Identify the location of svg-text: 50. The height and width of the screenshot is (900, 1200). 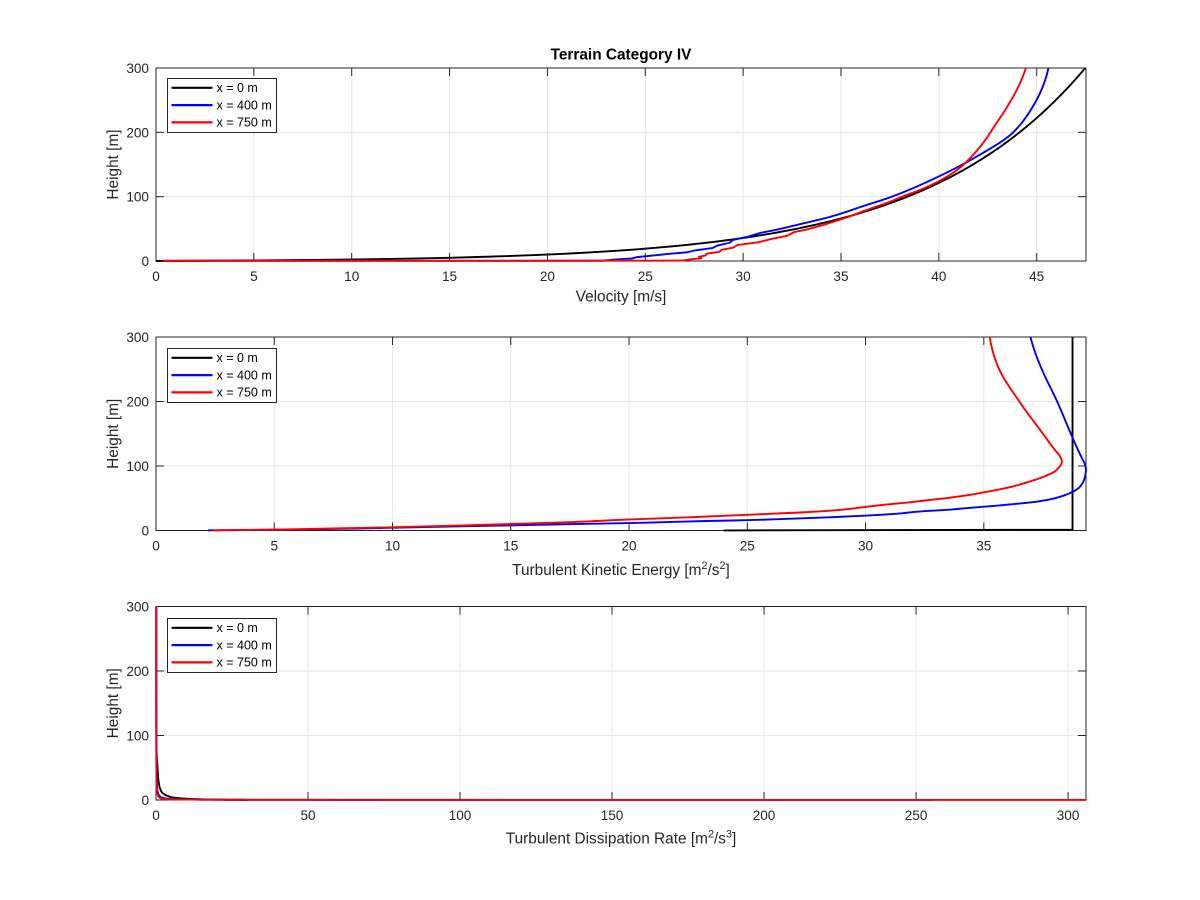
(308, 815).